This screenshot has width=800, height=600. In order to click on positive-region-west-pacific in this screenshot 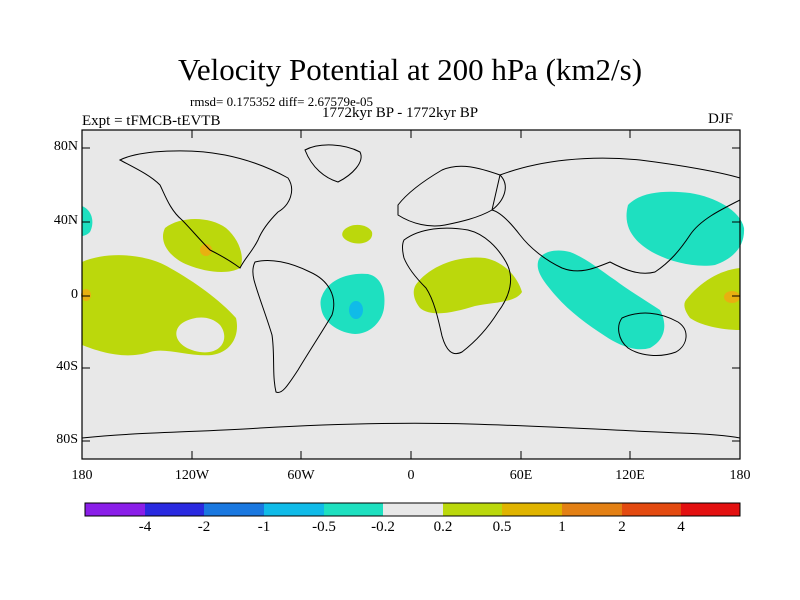, I will do `click(712, 299)`.